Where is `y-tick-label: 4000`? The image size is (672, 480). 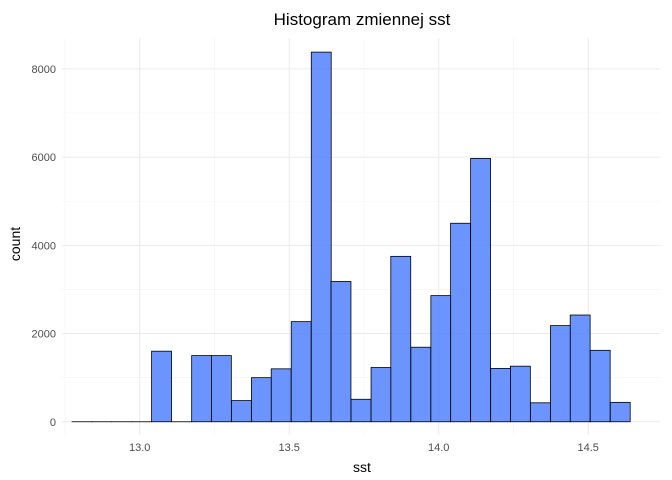 y-tick-label: 4000 is located at coordinates (44, 246).